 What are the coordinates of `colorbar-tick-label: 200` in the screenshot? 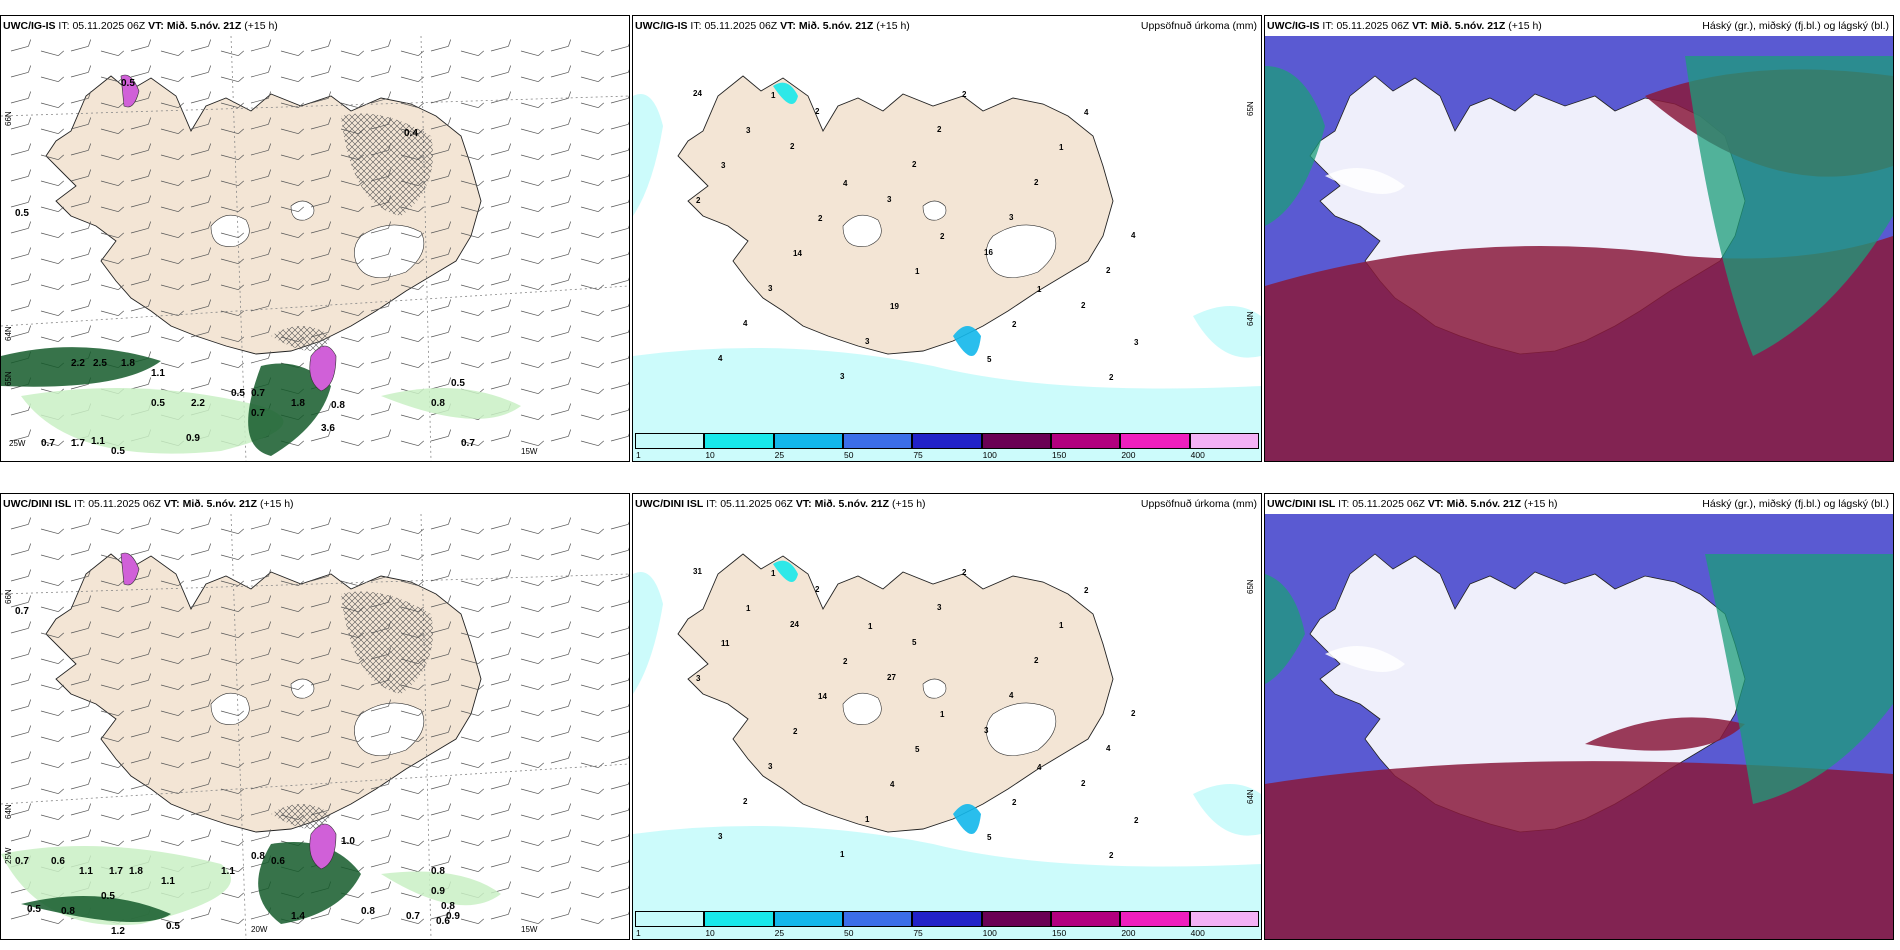 It's located at (1128, 933).